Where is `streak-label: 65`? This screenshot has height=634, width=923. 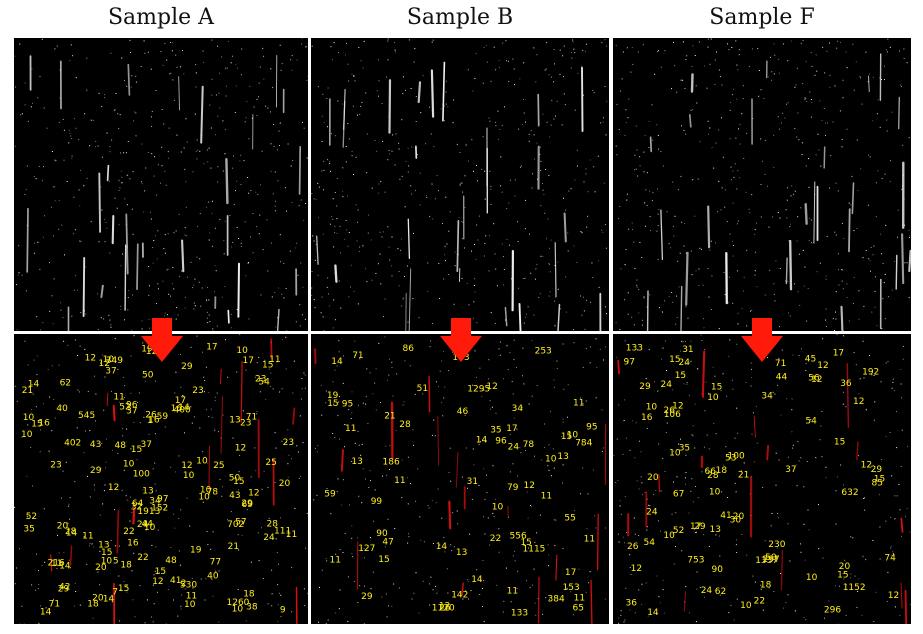
streak-label: 65 is located at coordinates (578, 609).